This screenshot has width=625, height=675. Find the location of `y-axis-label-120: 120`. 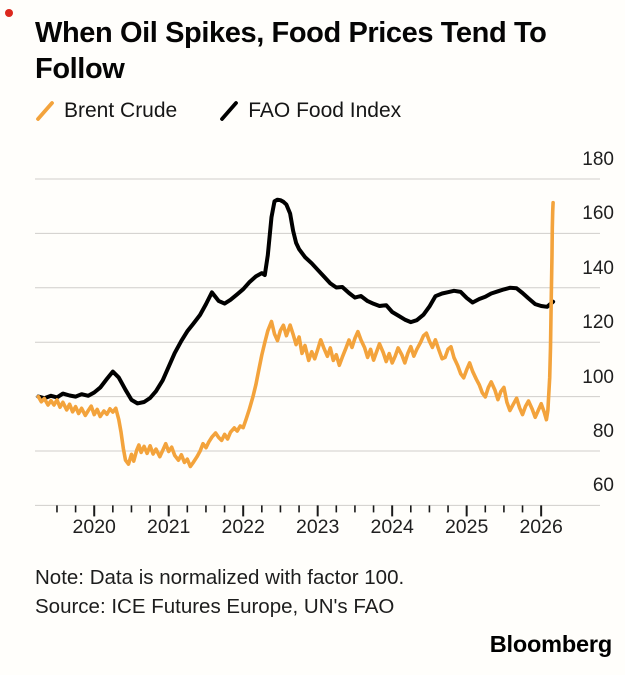

y-axis-label-120: 120 is located at coordinates (598, 323).